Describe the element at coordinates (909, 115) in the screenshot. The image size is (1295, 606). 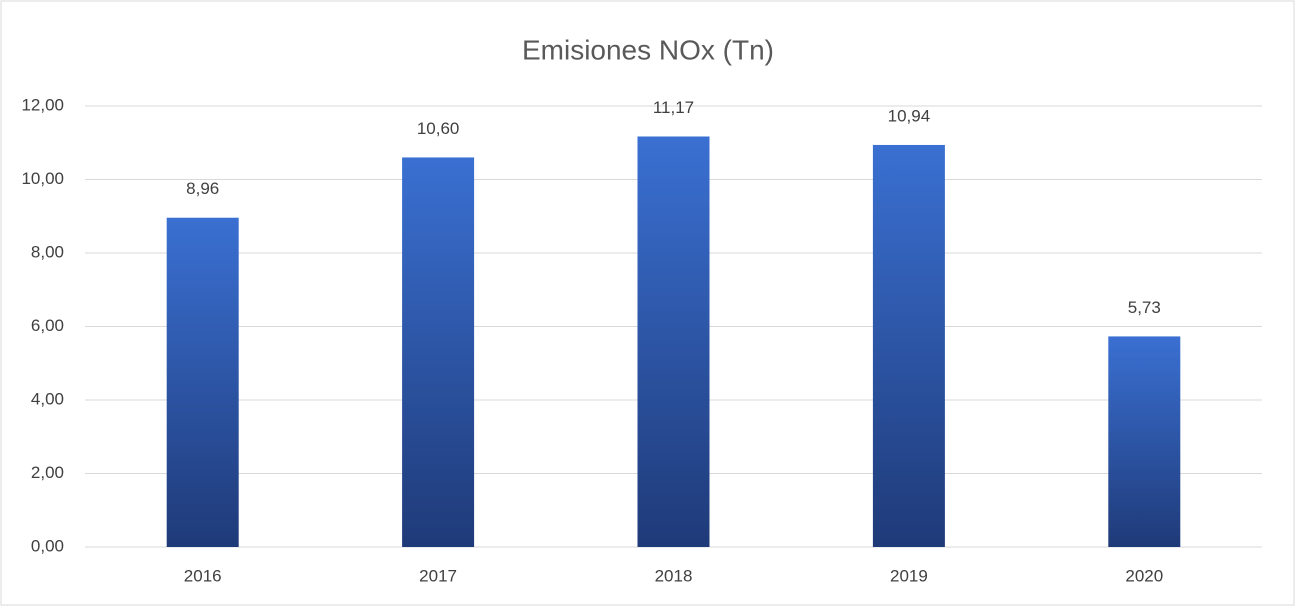
I see `data-label: 10,94` at that location.